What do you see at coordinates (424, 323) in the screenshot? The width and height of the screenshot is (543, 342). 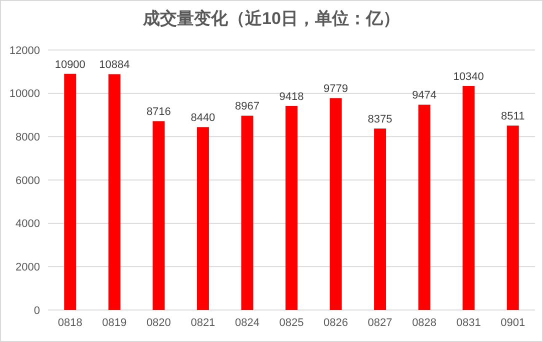 I see `x-tick-label: 0828` at bounding box center [424, 323].